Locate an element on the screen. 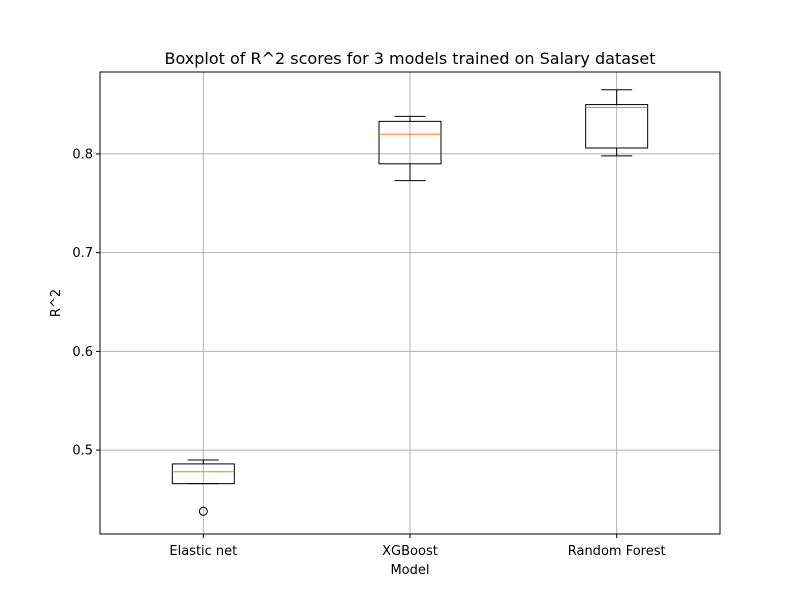  y-tick-label: 0.7 is located at coordinates (82, 253).